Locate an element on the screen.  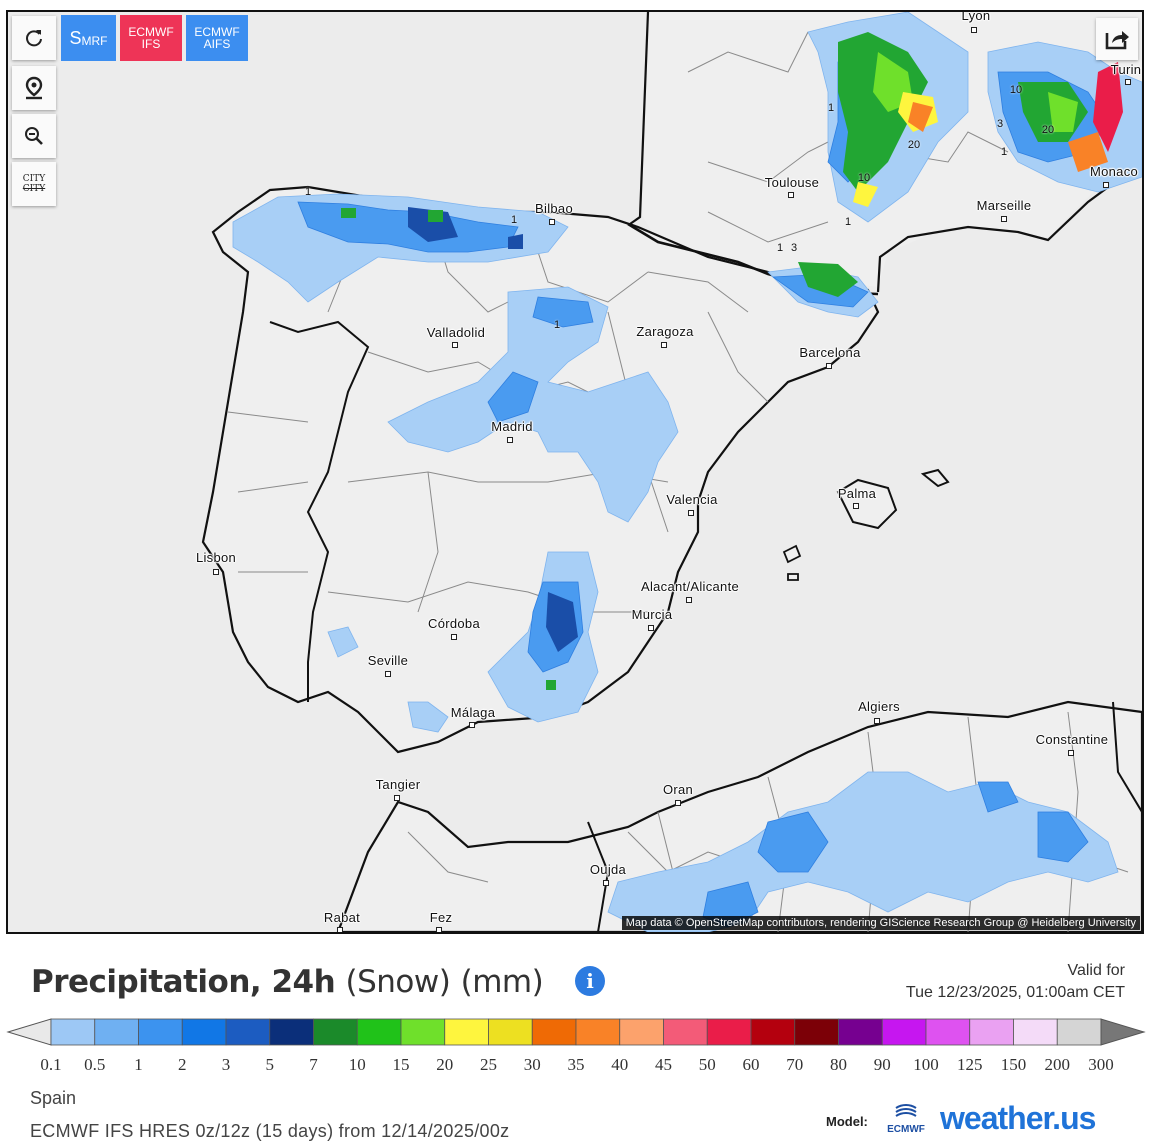
city-label-fez: Fez is located at coordinates (441, 917).